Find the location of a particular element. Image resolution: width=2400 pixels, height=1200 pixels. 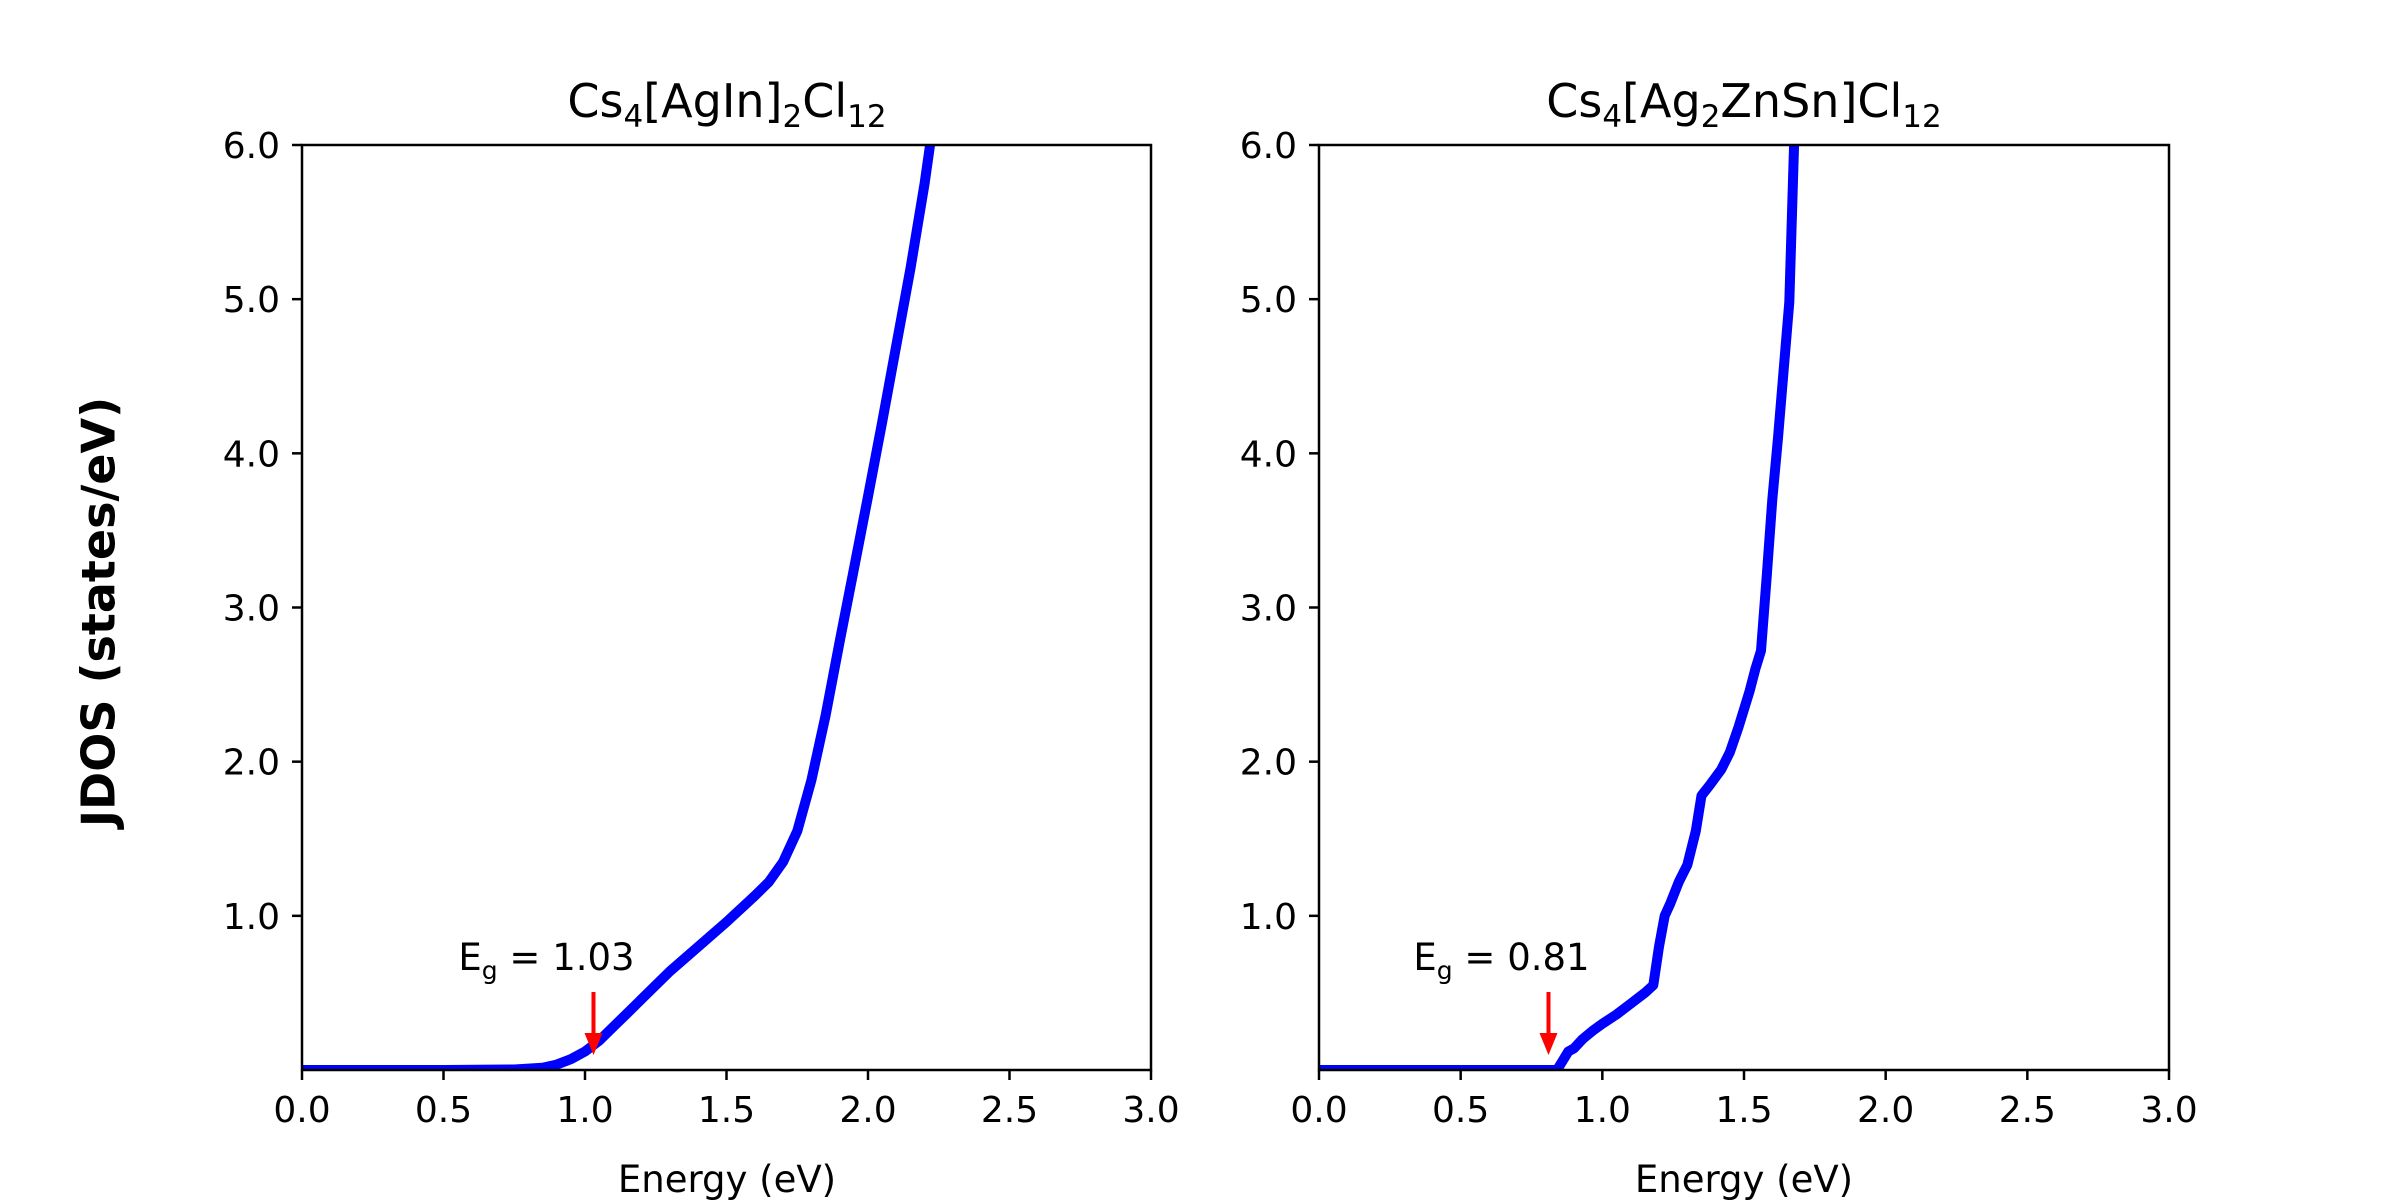

x-axis-label-left: Energy (eV) is located at coordinates (727, 1179).